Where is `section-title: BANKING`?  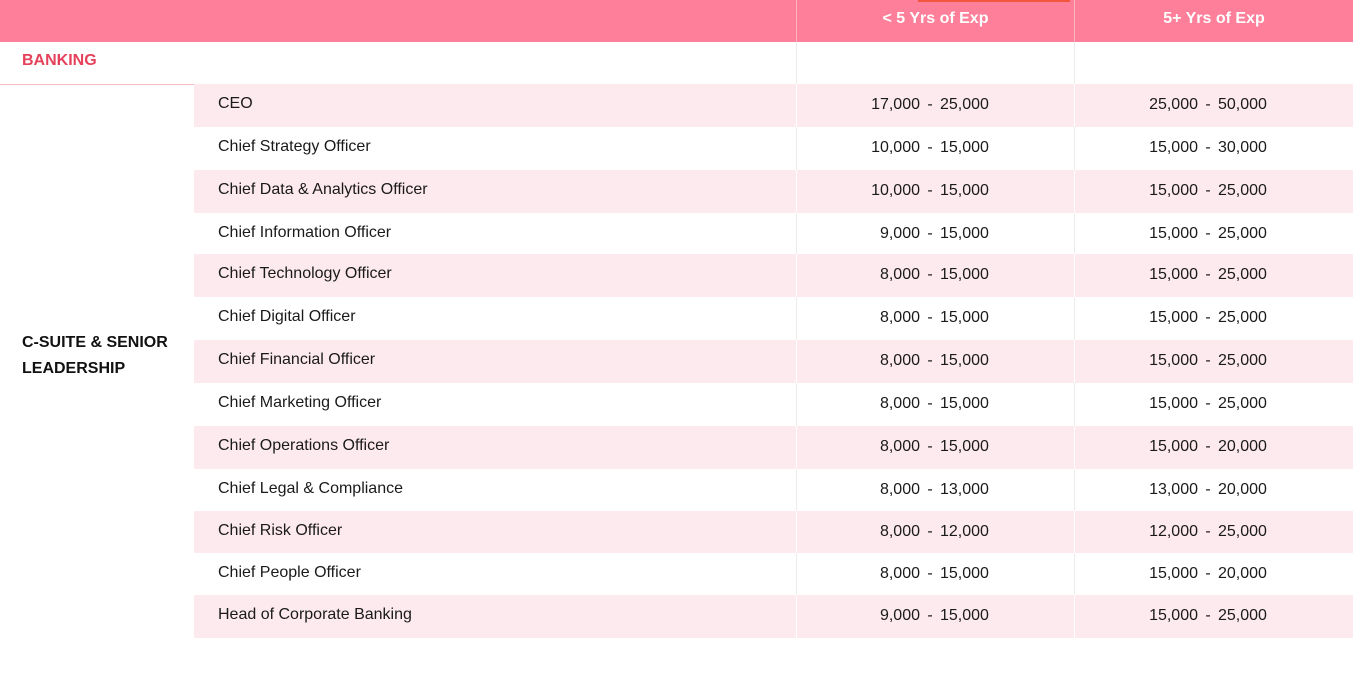 section-title: BANKING is located at coordinates (59, 60).